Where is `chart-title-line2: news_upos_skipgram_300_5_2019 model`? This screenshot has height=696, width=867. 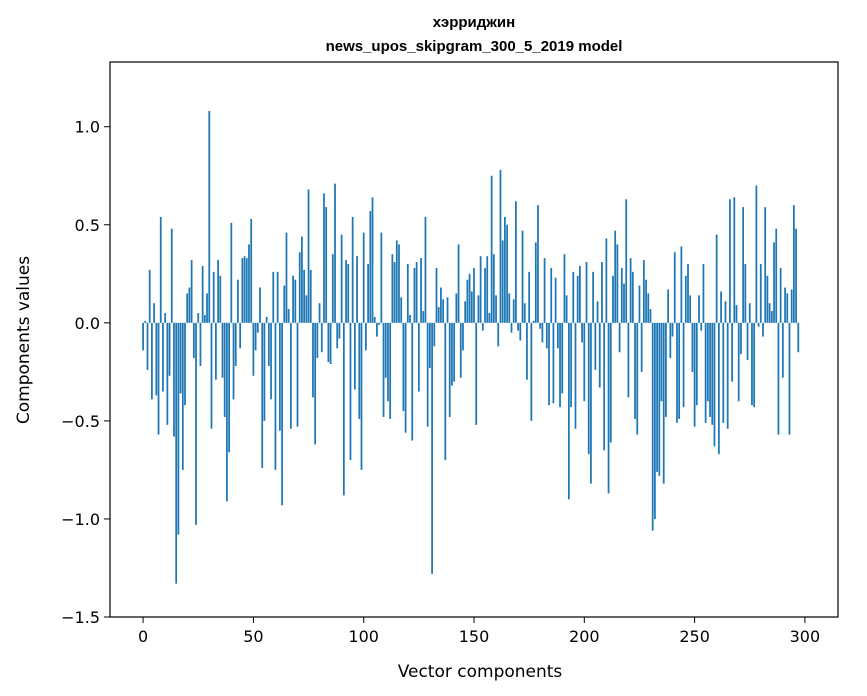
chart-title-line2: news_upos_skipgram_300_5_2019 model is located at coordinates (474, 46).